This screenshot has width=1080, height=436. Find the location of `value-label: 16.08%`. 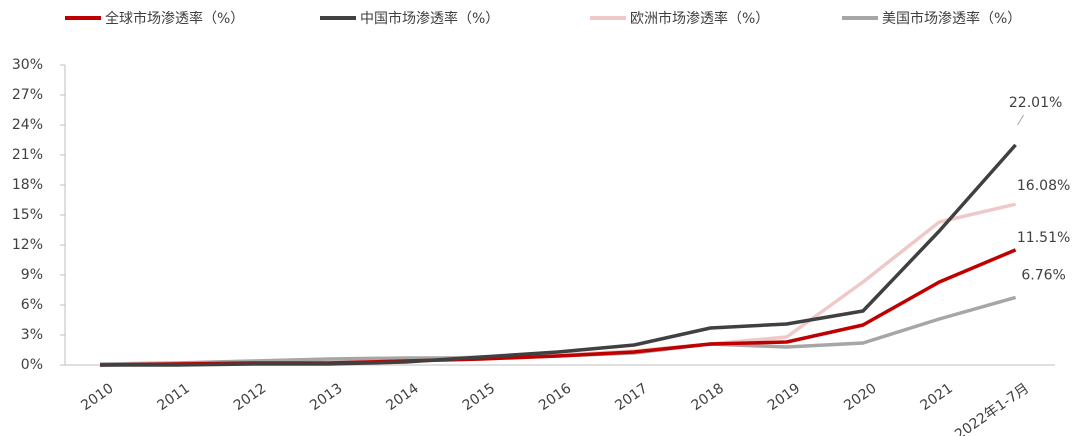

value-label: 16.08% is located at coordinates (1043, 186).